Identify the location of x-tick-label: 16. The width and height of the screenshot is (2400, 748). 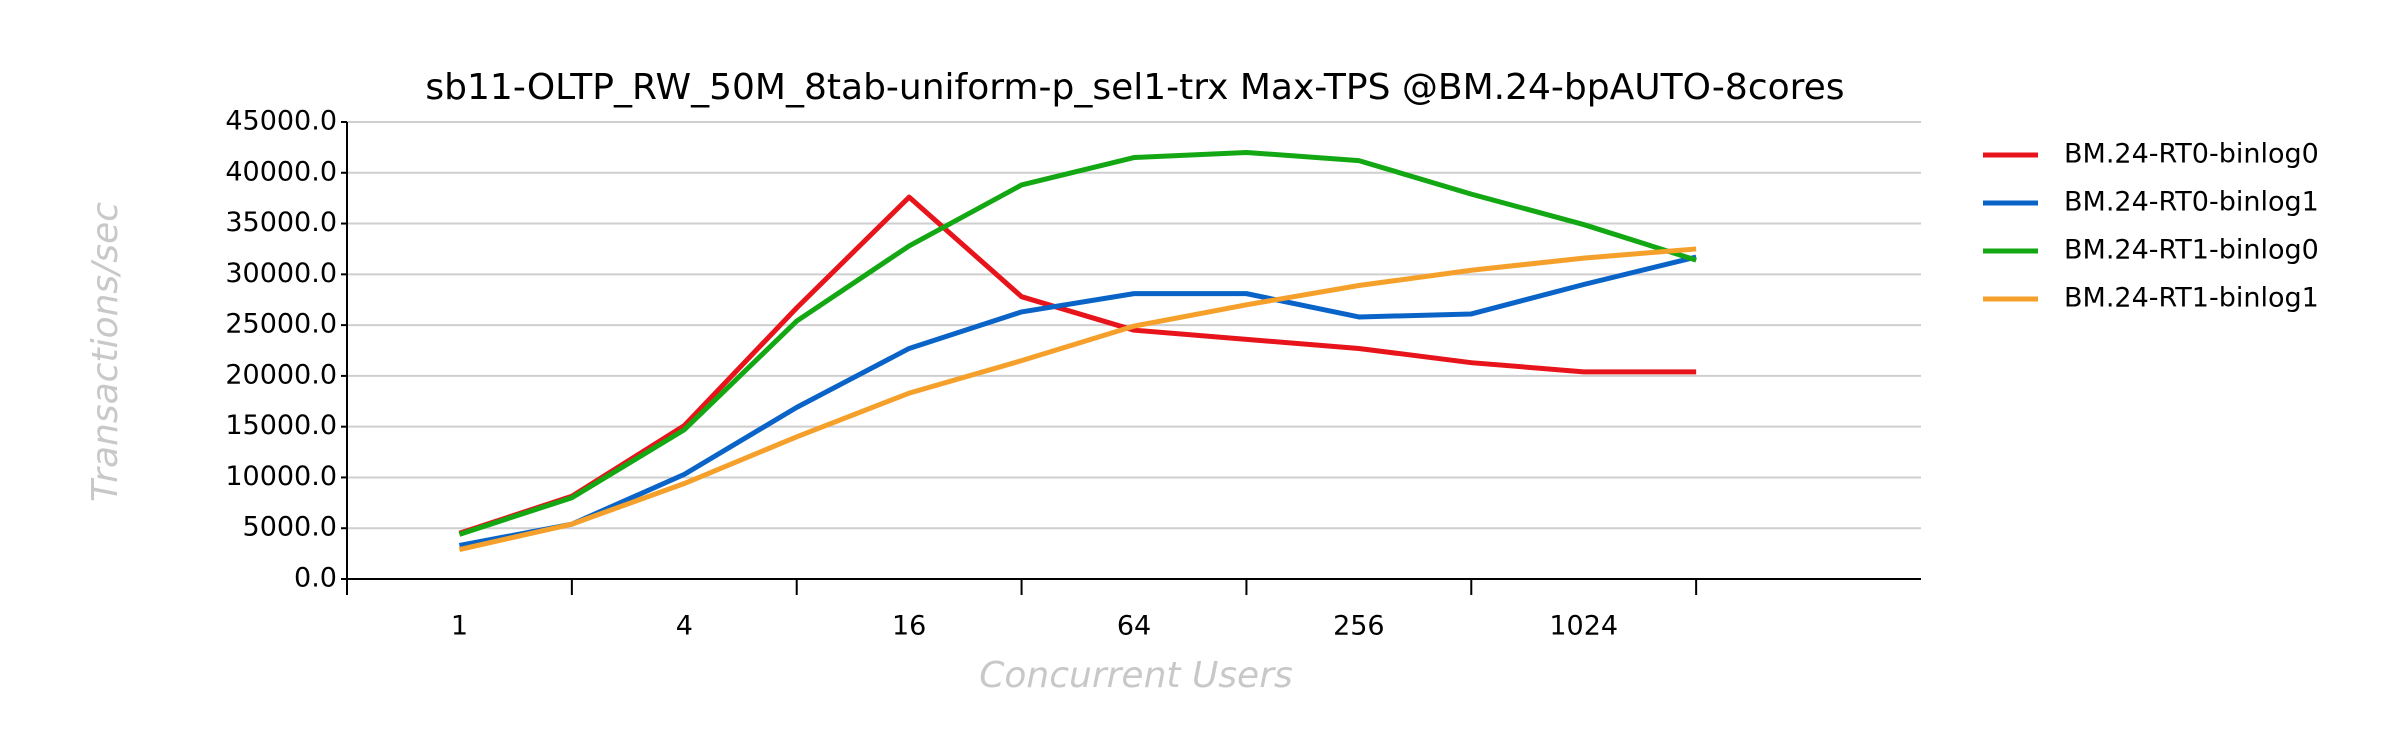
(909, 626).